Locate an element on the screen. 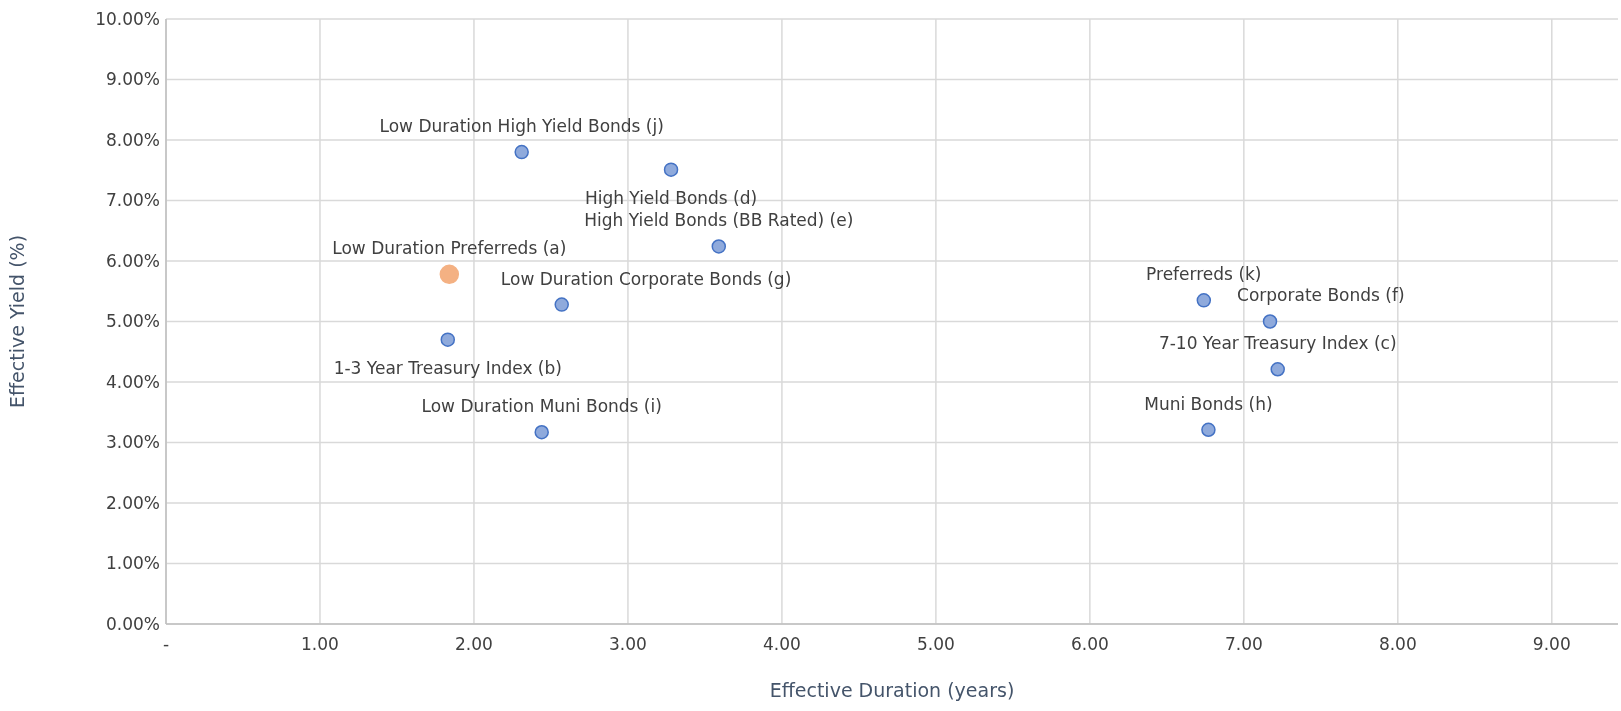 Image resolution: width=1621 pixels, height=711 pixels. x-tick-label: 1.00 is located at coordinates (320, 644).